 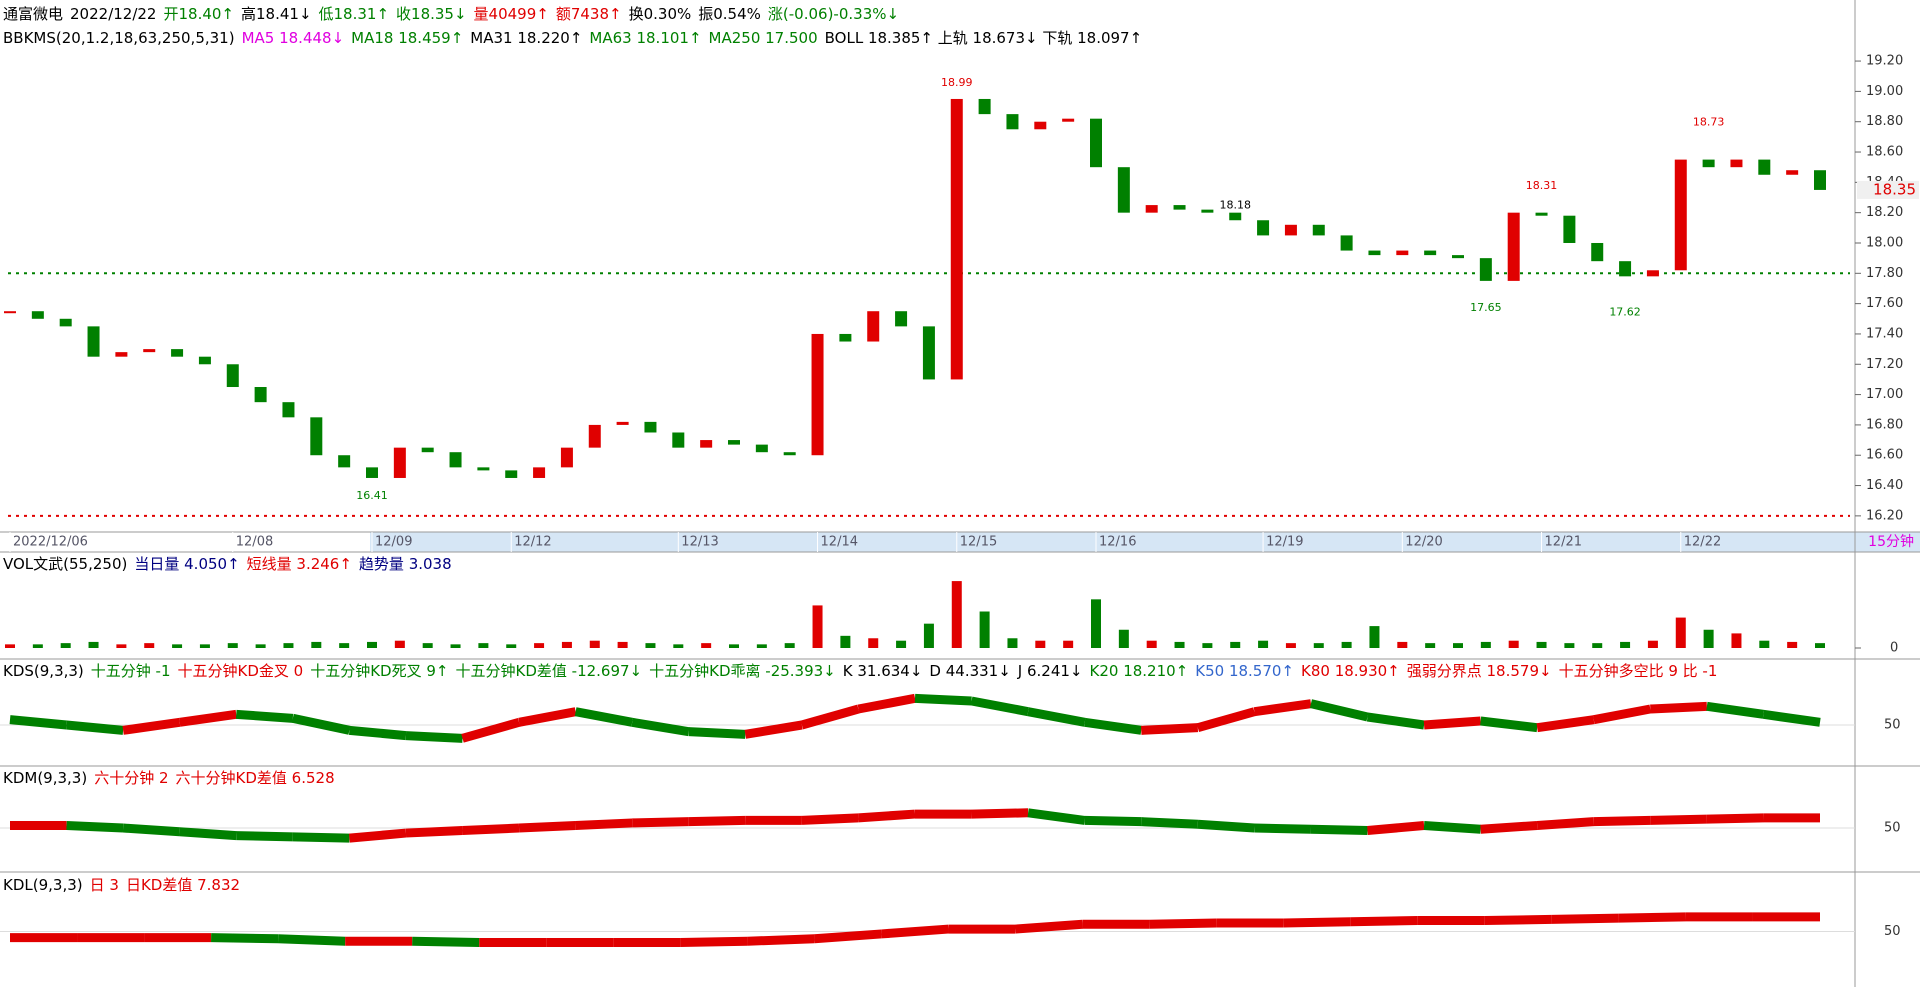 I want to click on last-price-box, so click(x=1888, y=189).